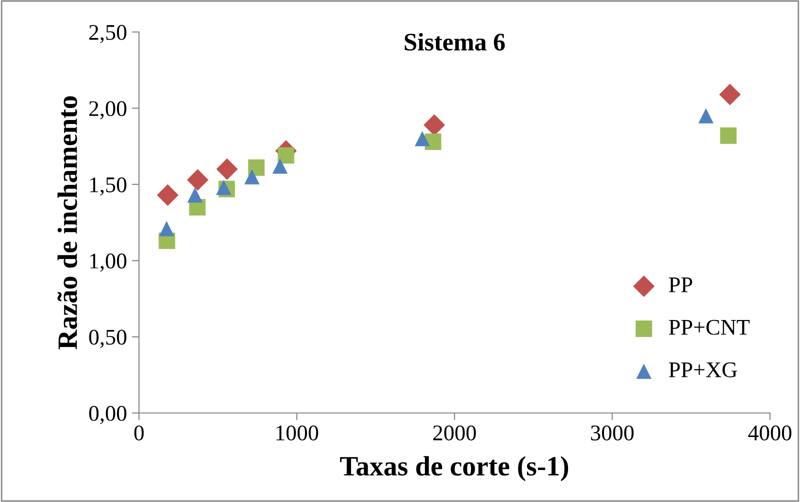  I want to click on y-tick-label: 1,50, so click(108, 186).